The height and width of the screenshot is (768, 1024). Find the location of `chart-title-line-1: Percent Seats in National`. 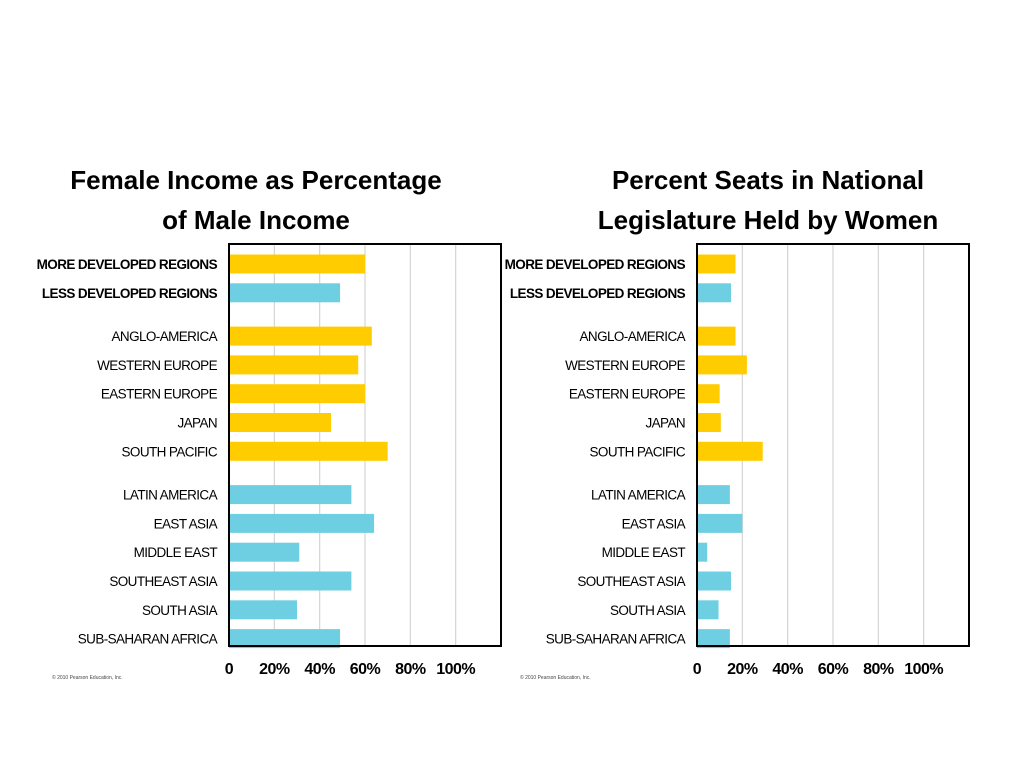

chart-title-line-1: Percent Seats in National is located at coordinates (768, 180).